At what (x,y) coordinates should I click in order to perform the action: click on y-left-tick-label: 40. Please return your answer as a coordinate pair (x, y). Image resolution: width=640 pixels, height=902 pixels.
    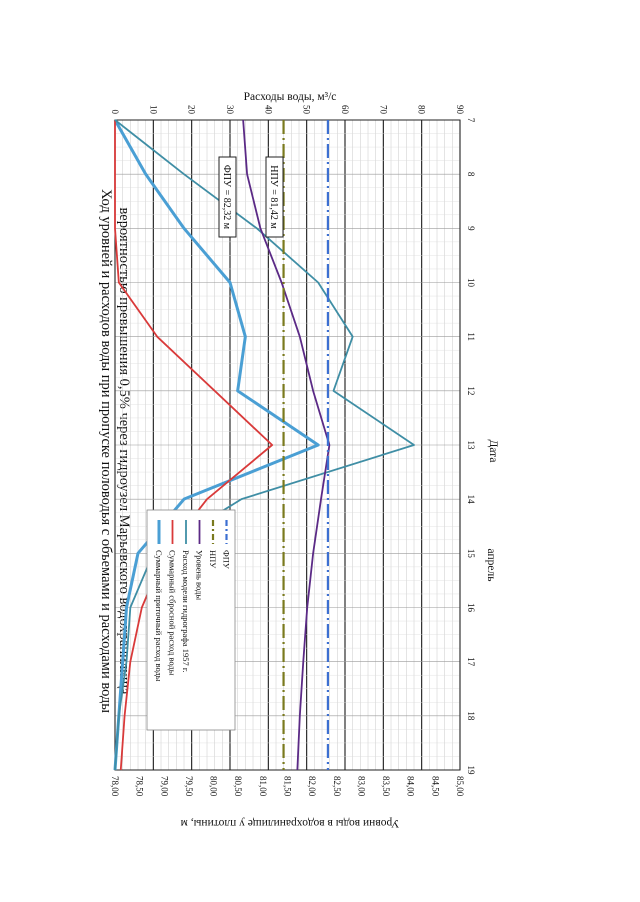
    Looking at the image, I should click on (268, 110).